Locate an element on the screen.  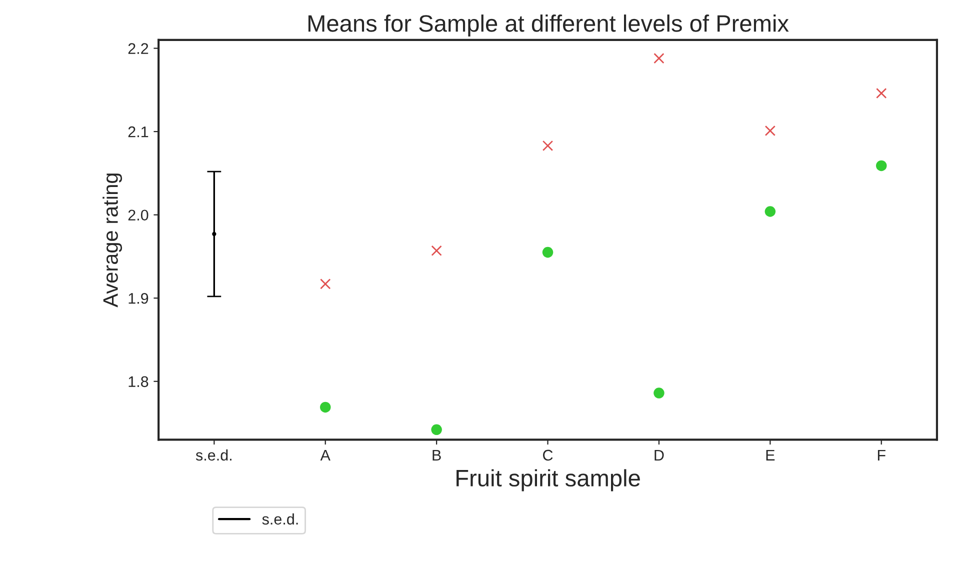
x-tick-label: C is located at coordinates (548, 455).